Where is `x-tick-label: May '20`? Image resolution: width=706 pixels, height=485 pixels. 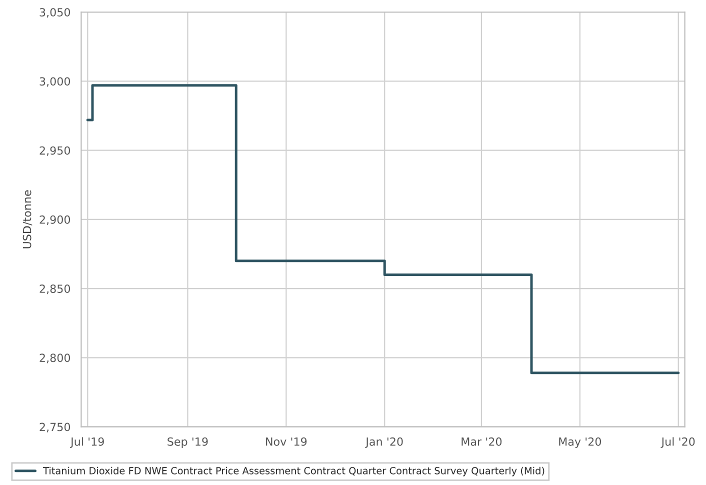 x-tick-label: May '20 is located at coordinates (580, 442).